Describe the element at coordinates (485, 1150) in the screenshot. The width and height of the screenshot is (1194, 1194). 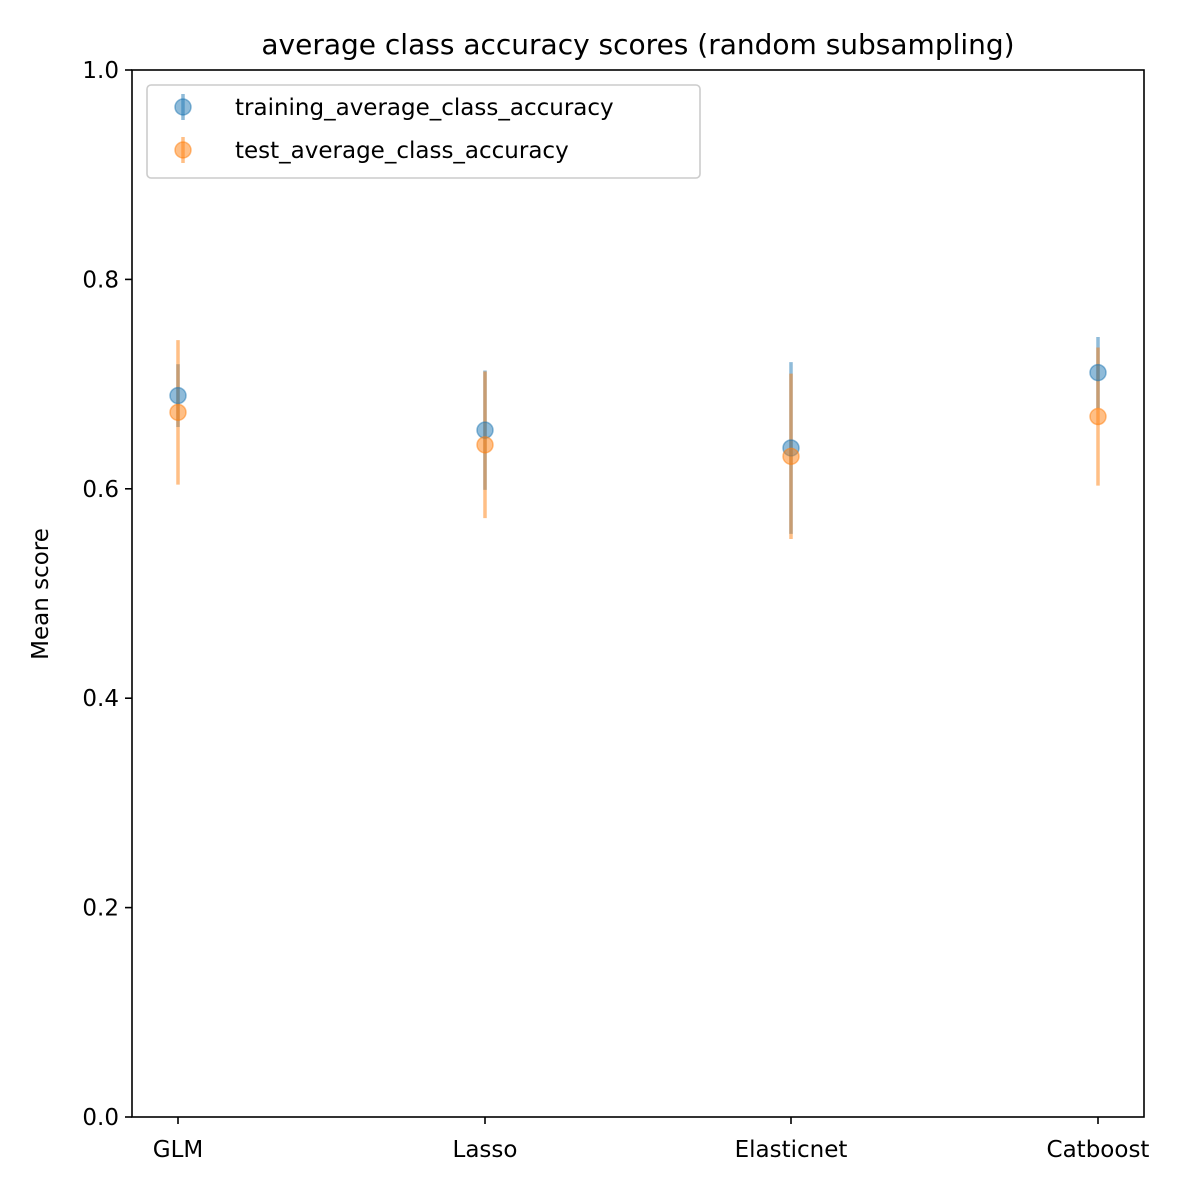
I see `x-tick-label: Lasso` at that location.